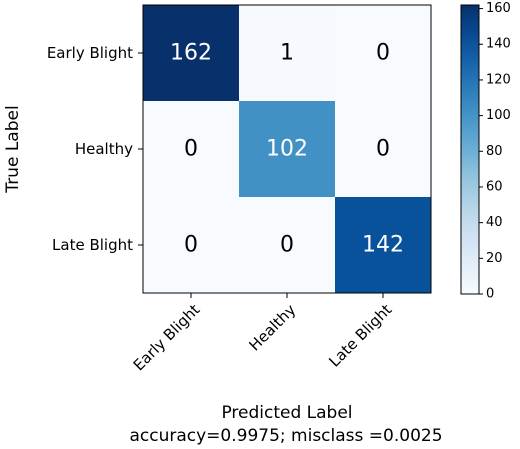  What do you see at coordinates (498, 79) in the screenshot?
I see `colorbar-tick-label: 120` at bounding box center [498, 79].